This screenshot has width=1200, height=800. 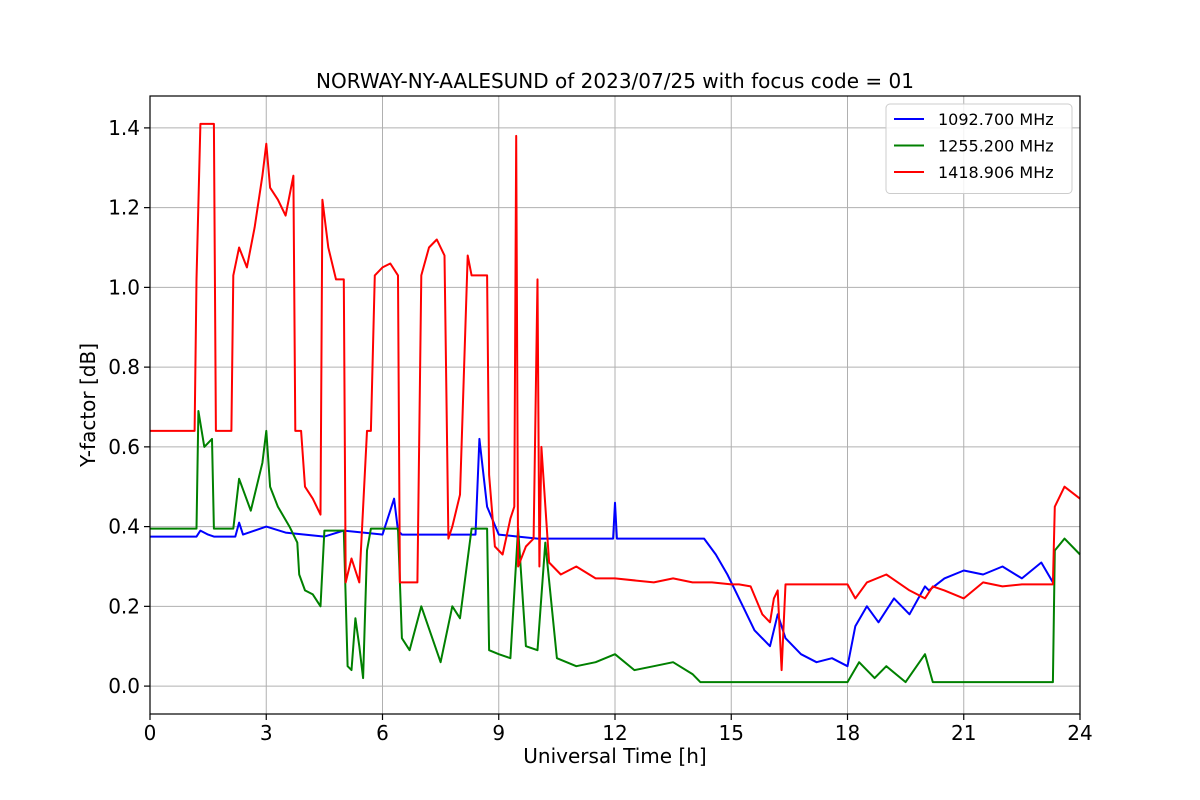 I want to click on y-tick-label: 0.2, so click(x=124, y=606).